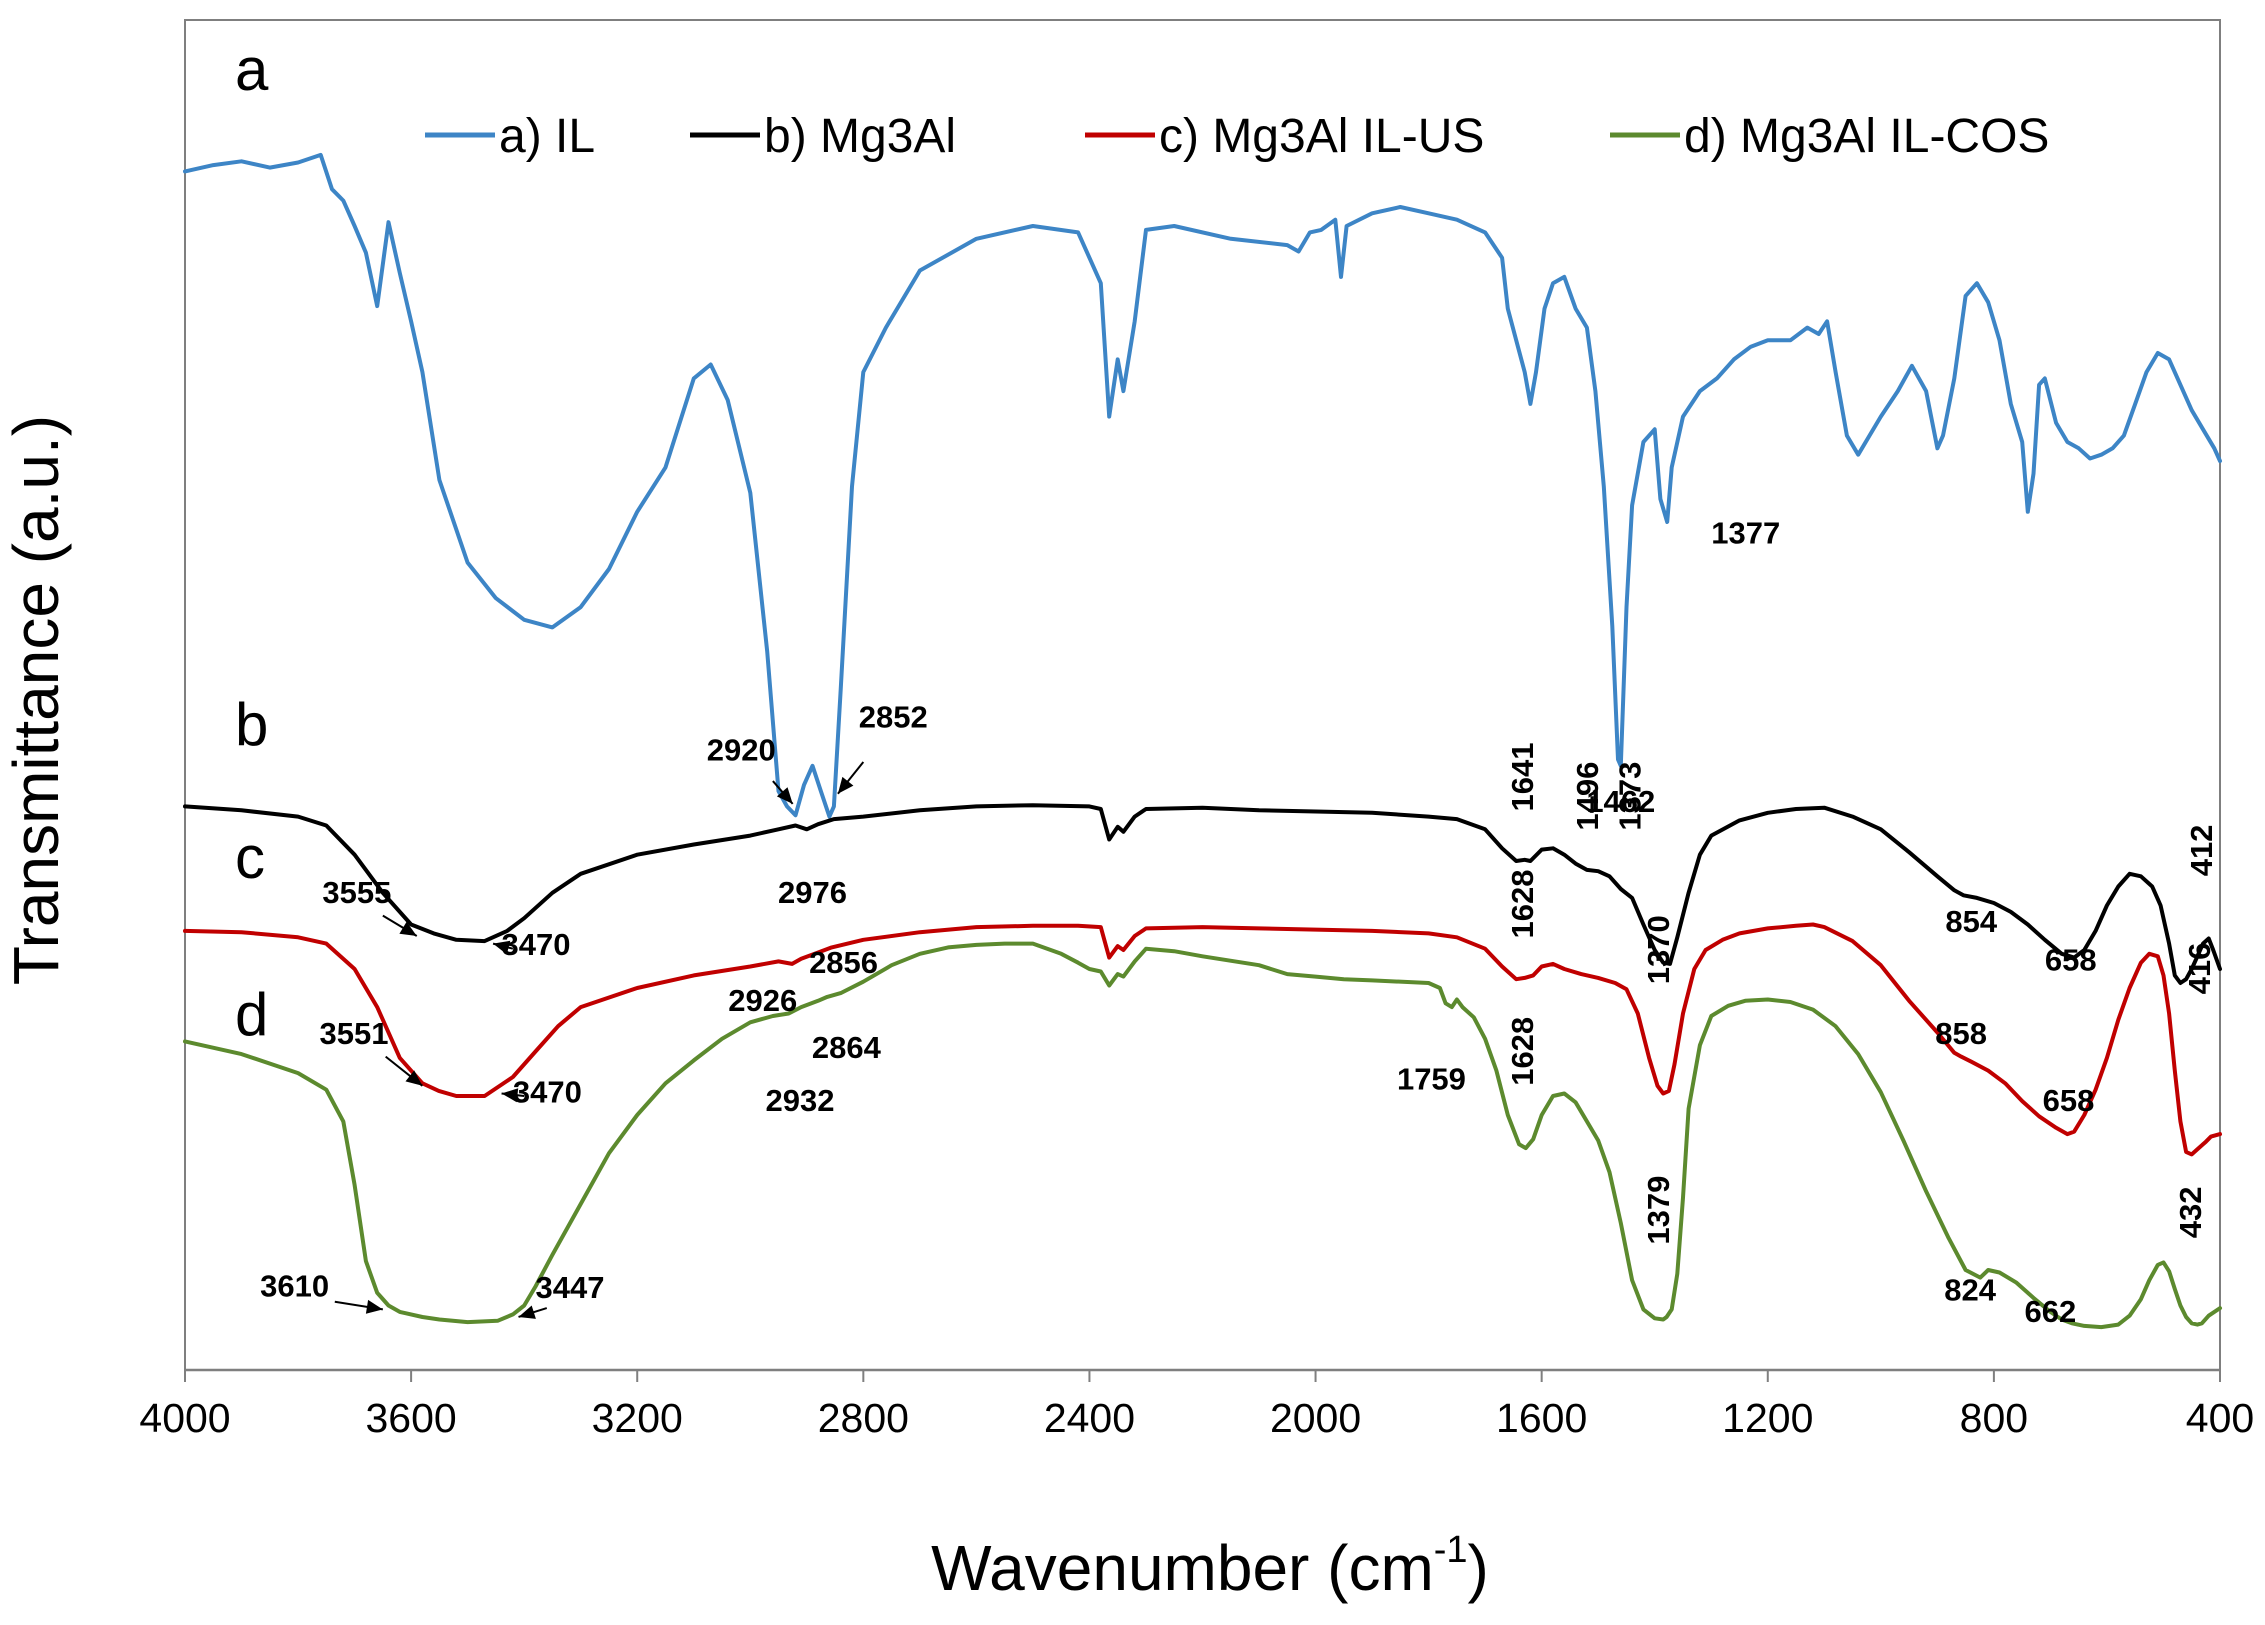  What do you see at coordinates (741, 750) in the screenshot?
I see `peak-label: 2920` at bounding box center [741, 750].